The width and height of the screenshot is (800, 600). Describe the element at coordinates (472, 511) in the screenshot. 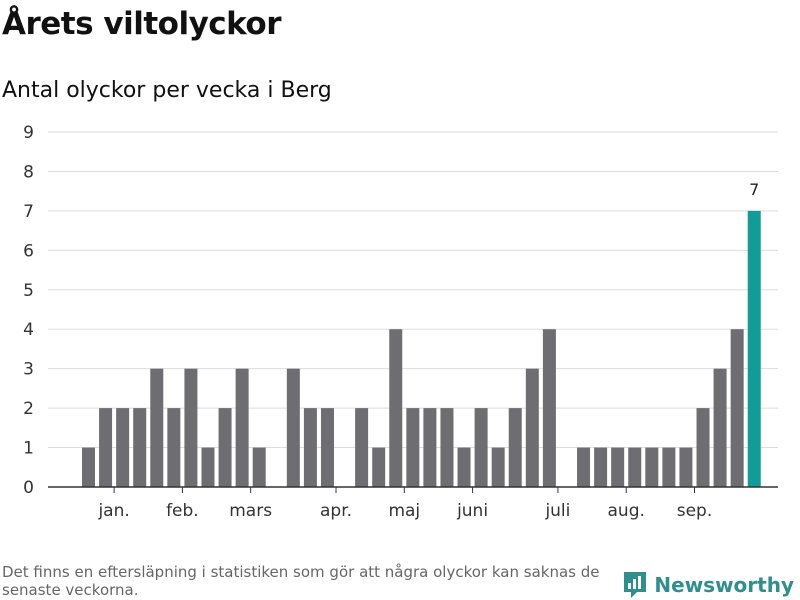

I see `x-tick-label: juni` at that location.